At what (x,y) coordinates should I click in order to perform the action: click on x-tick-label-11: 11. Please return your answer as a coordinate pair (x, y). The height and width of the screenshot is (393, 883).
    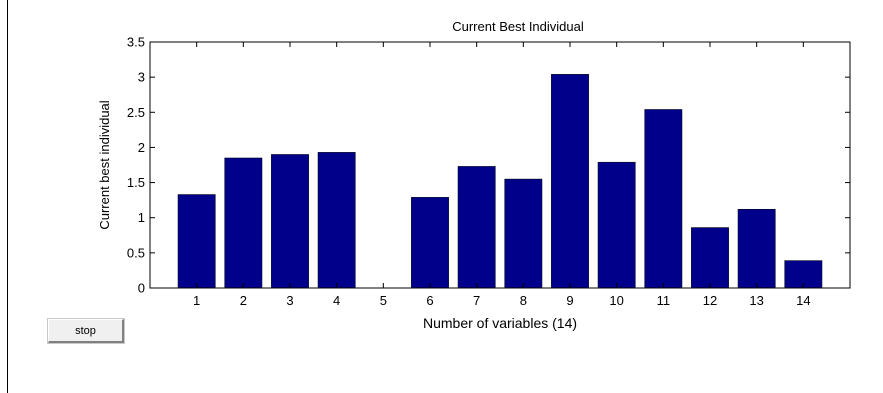
    Looking at the image, I should click on (664, 300).